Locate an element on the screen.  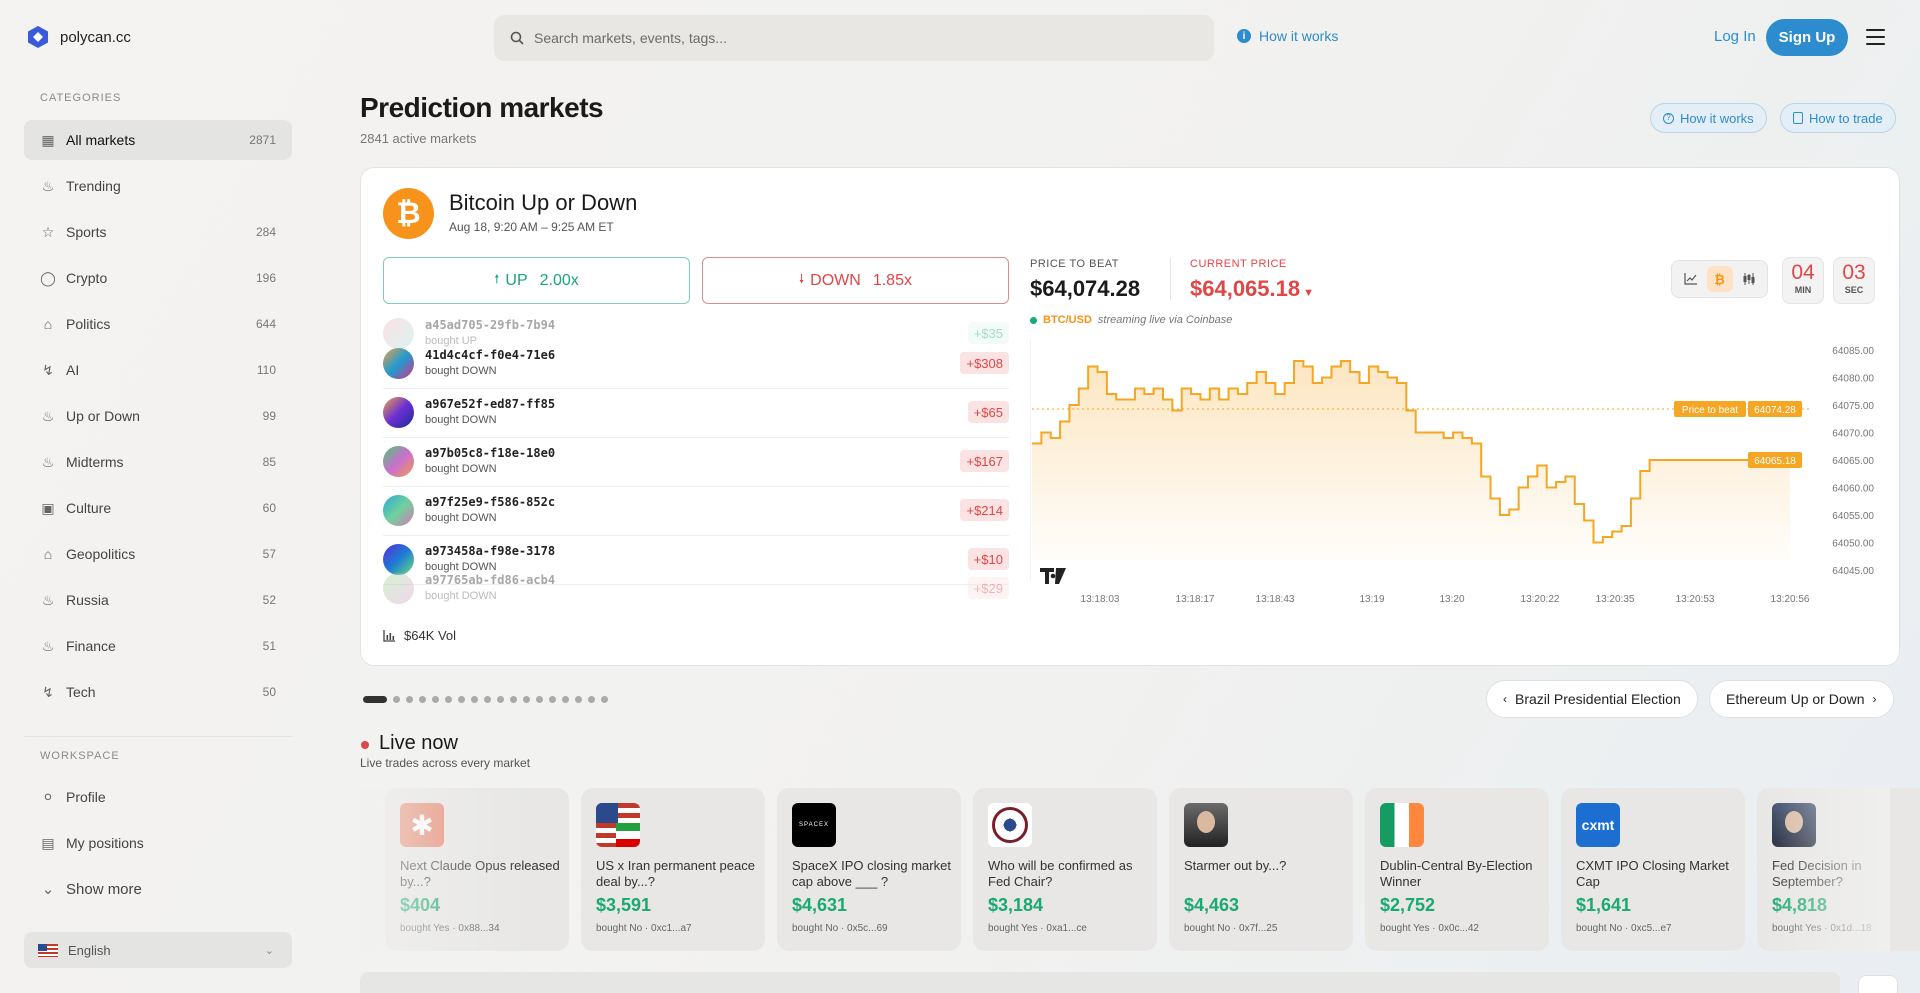
sidebar-item-geopolitics: ⌂ Geopolitics 57 is located at coordinates (158, 554).